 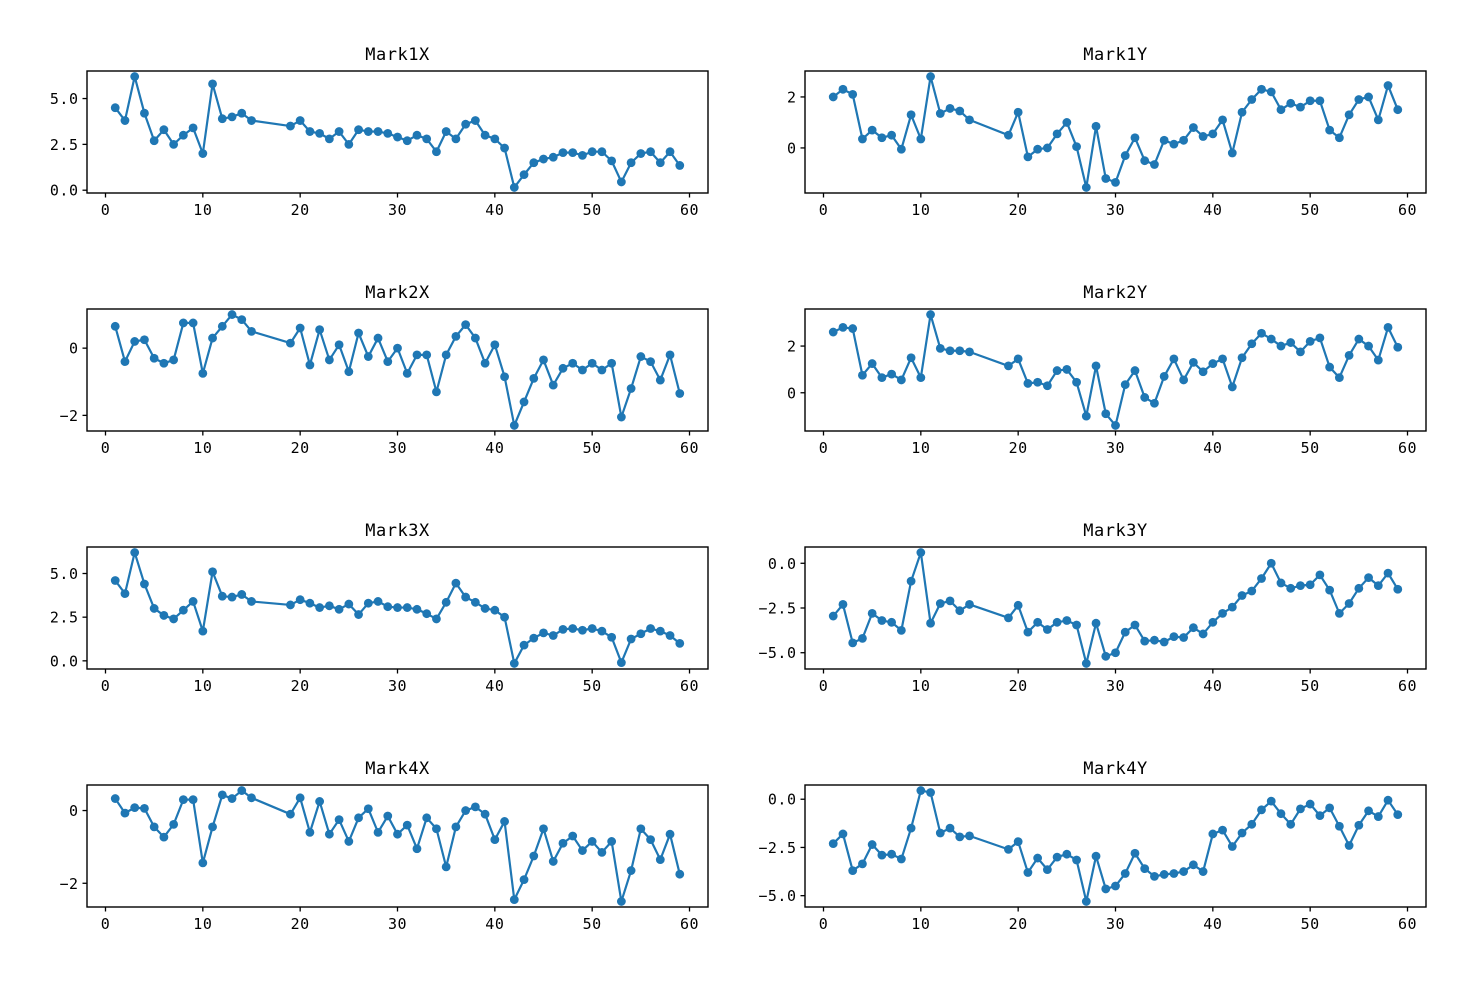 I want to click on y-tick-label: −2, so click(x=68, y=416).